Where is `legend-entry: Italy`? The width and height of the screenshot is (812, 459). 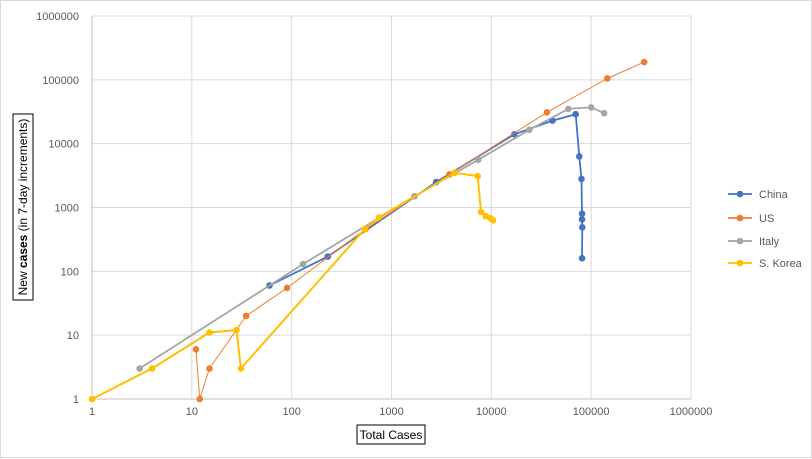
legend-entry: Italy is located at coordinates (754, 242).